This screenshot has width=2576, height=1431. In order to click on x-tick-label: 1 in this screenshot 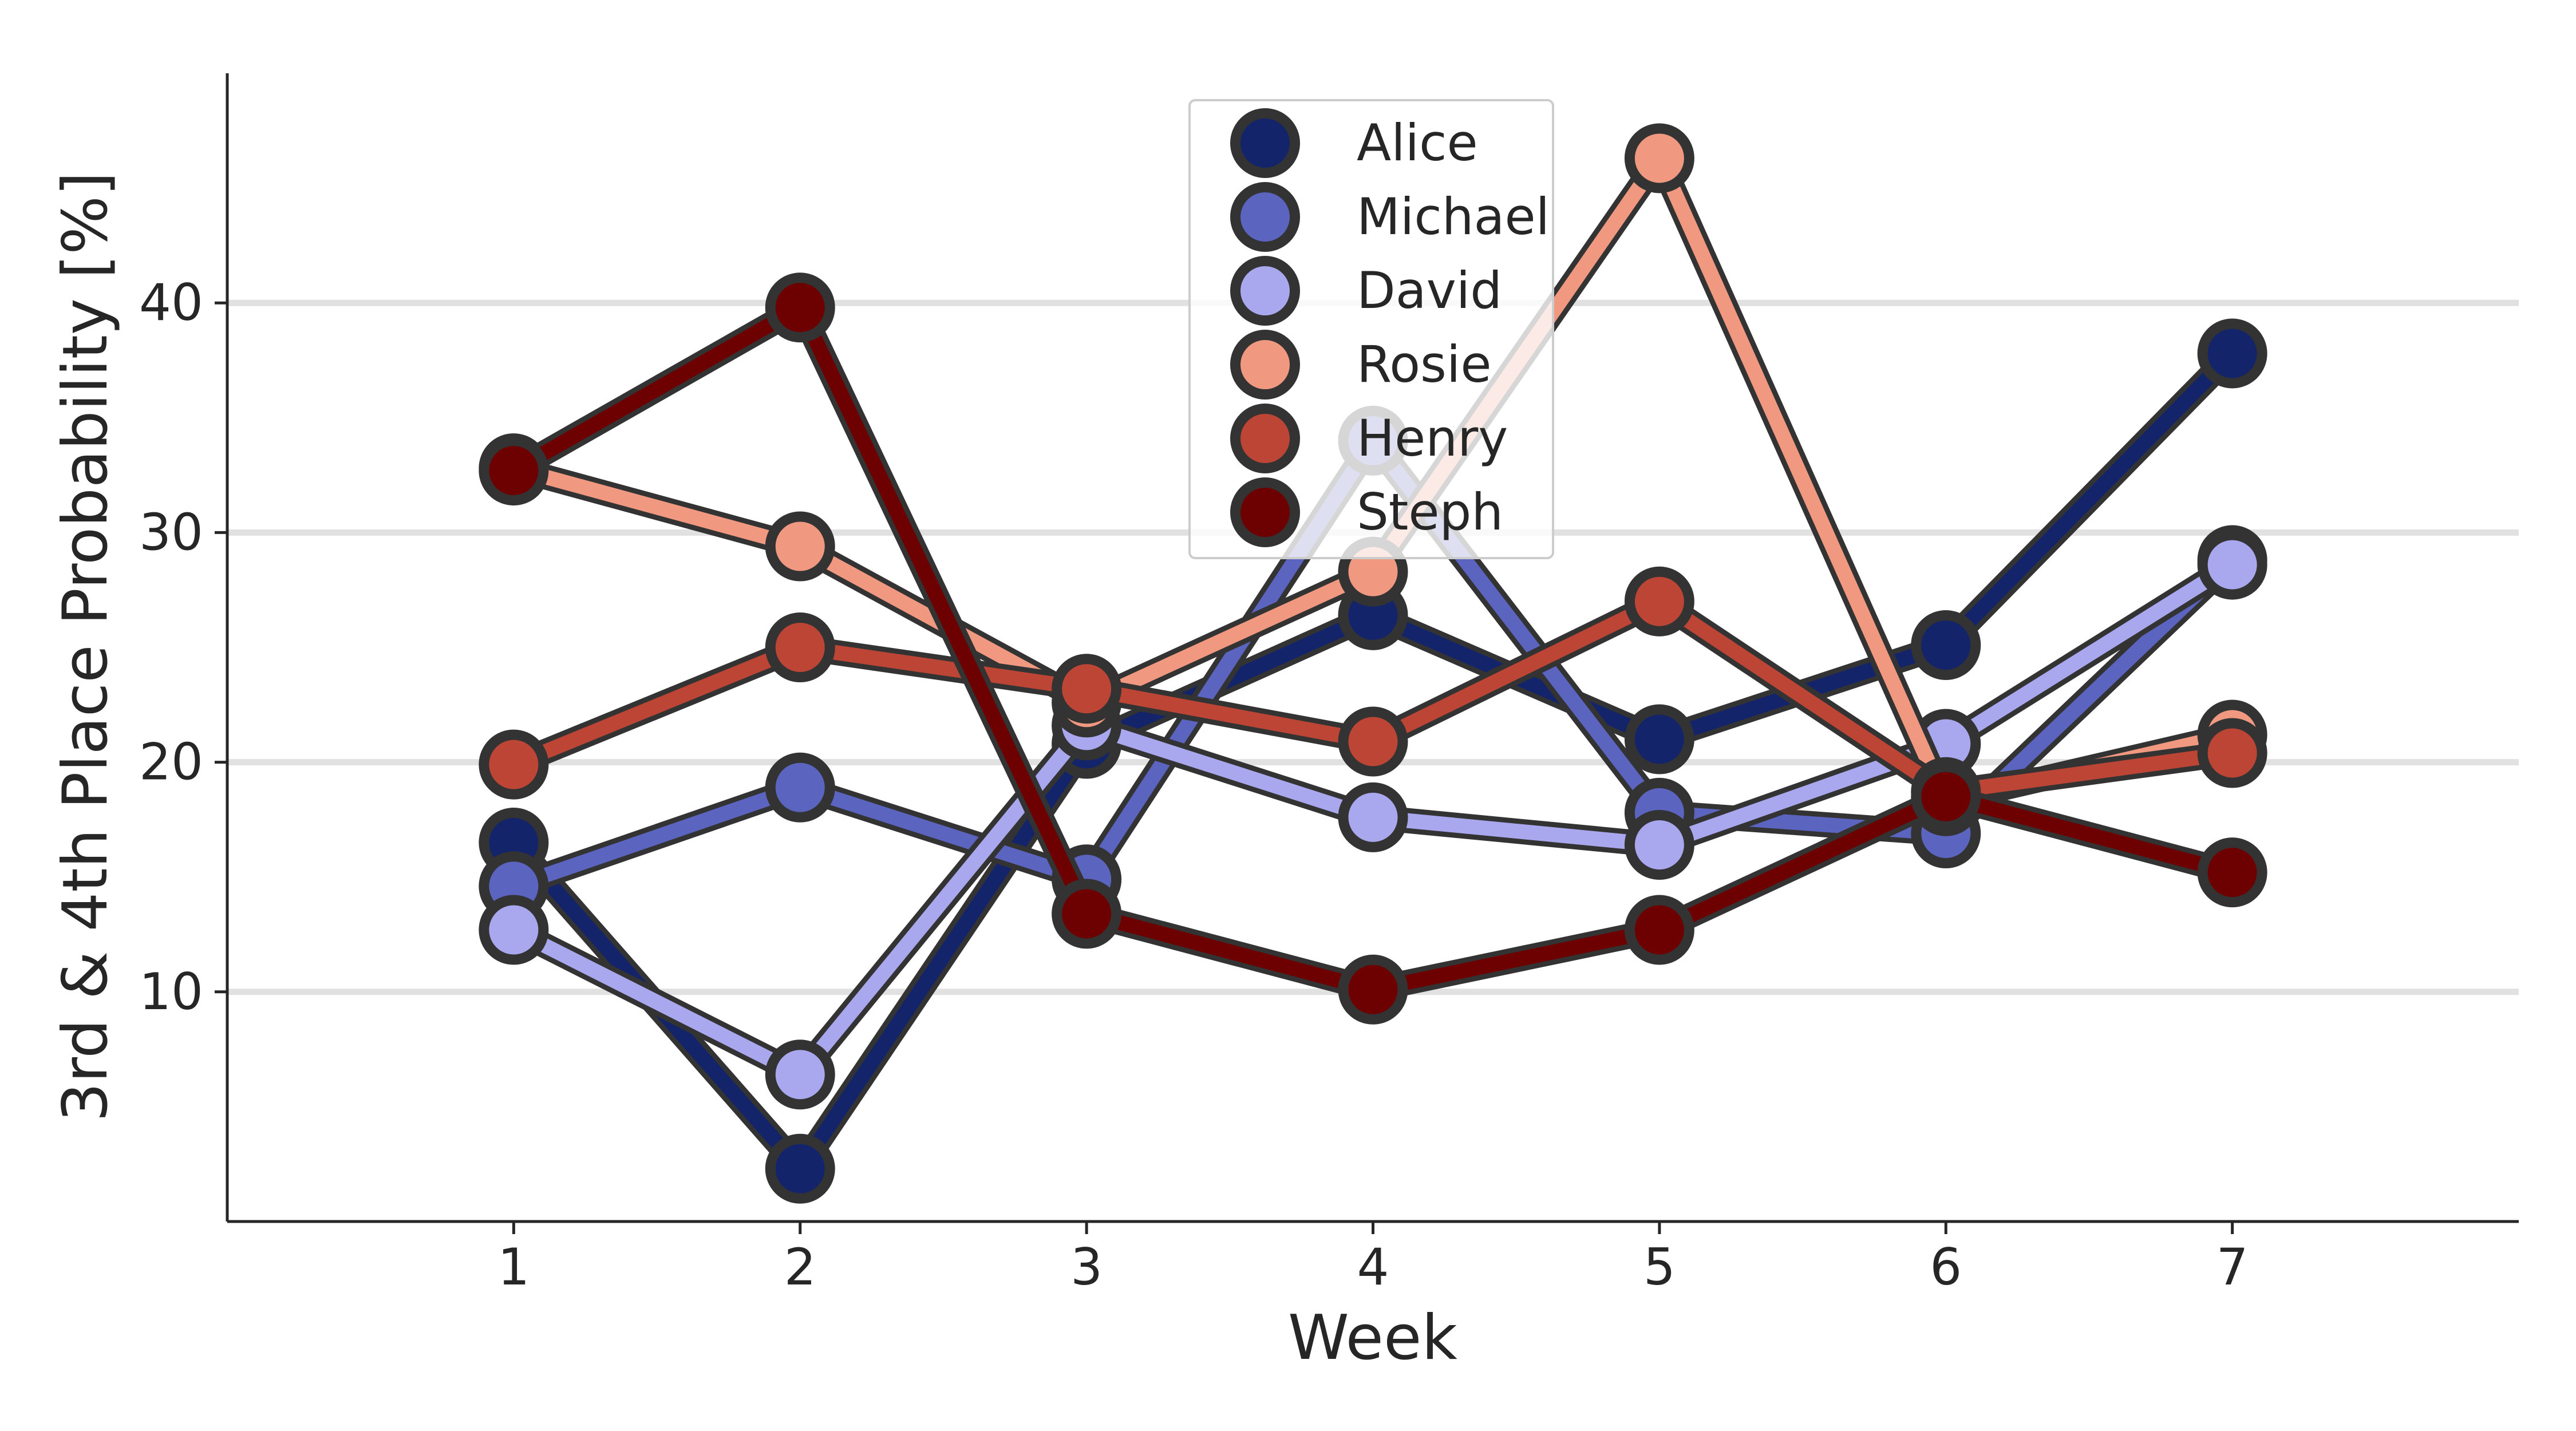, I will do `click(513, 1267)`.